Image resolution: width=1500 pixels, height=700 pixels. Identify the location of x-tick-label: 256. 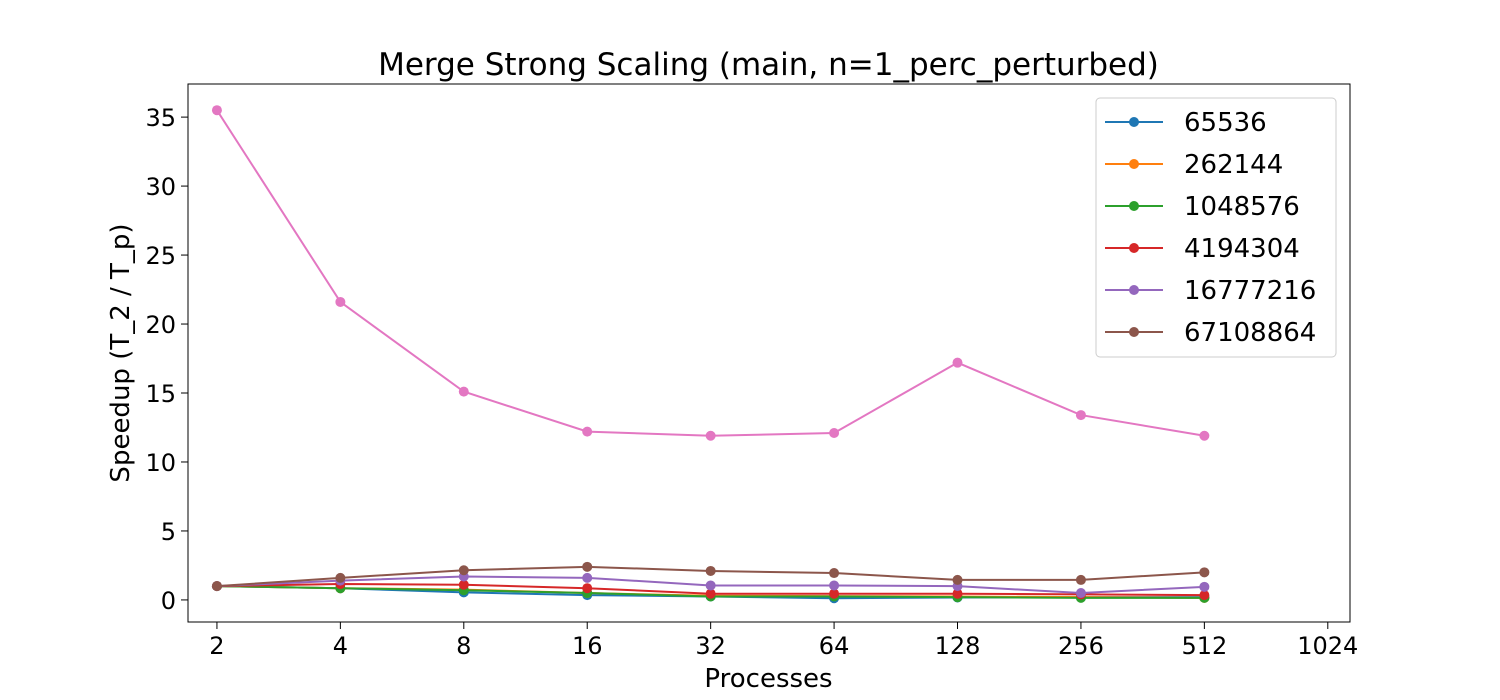
(1081, 646).